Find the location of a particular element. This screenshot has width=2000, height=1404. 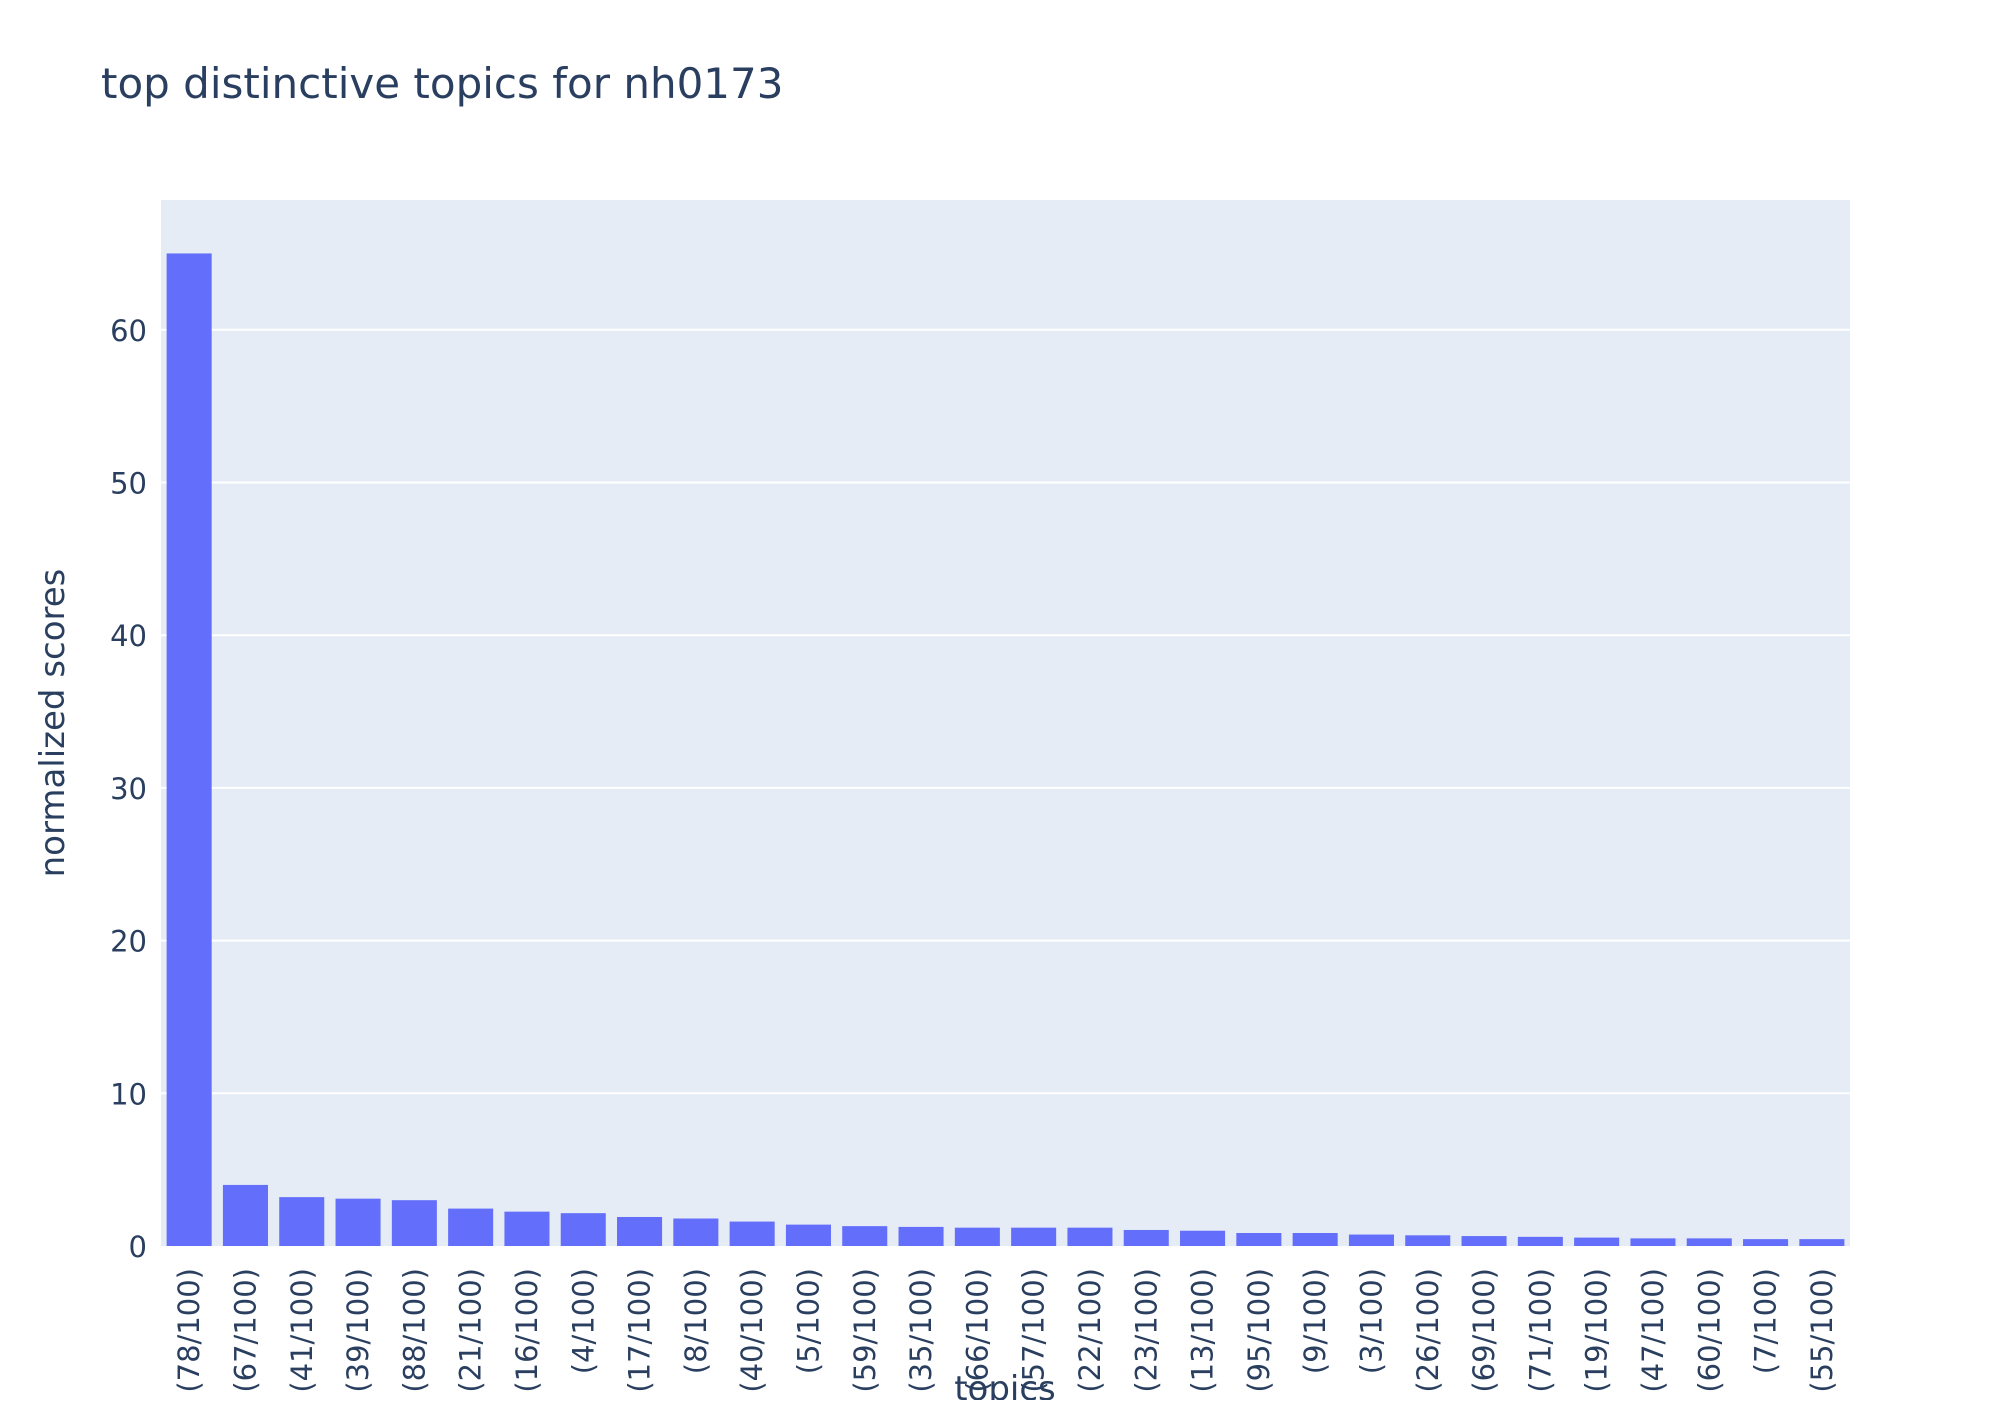

x-tick-label: (59/100) is located at coordinates (865, 1330).